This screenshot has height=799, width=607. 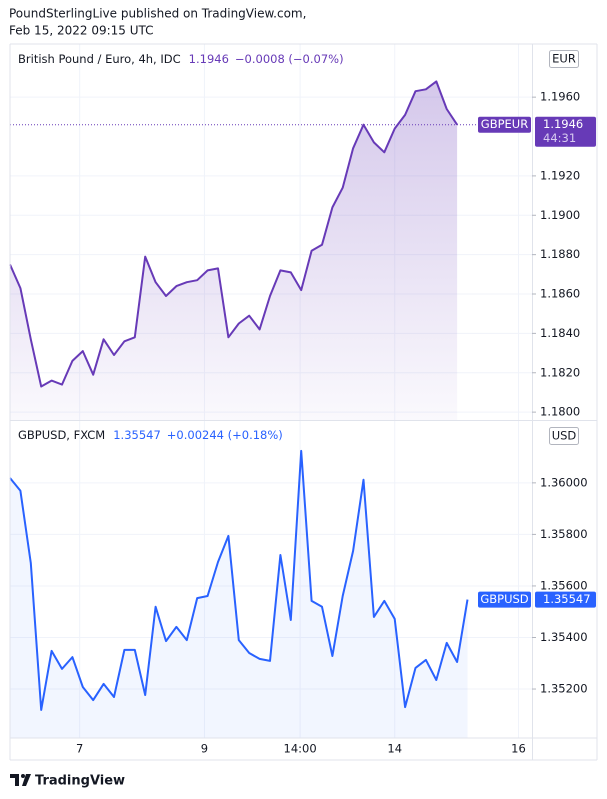 What do you see at coordinates (81, 31) in the screenshot?
I see `date: Feb 15, 2022 09:15 UTC` at bounding box center [81, 31].